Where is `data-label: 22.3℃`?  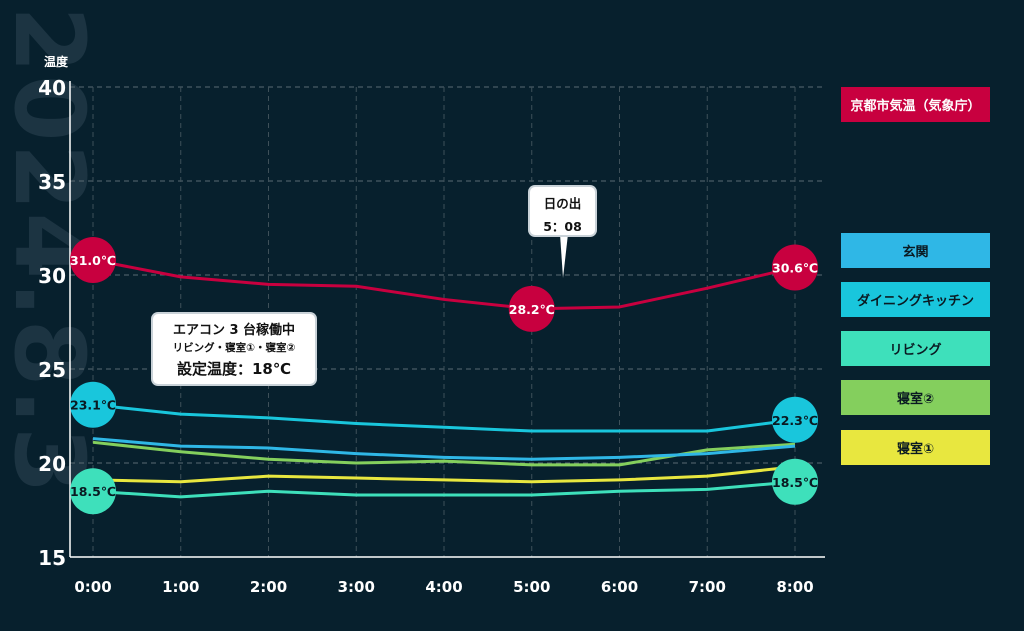
data-label: 22.3℃ is located at coordinates (795, 420).